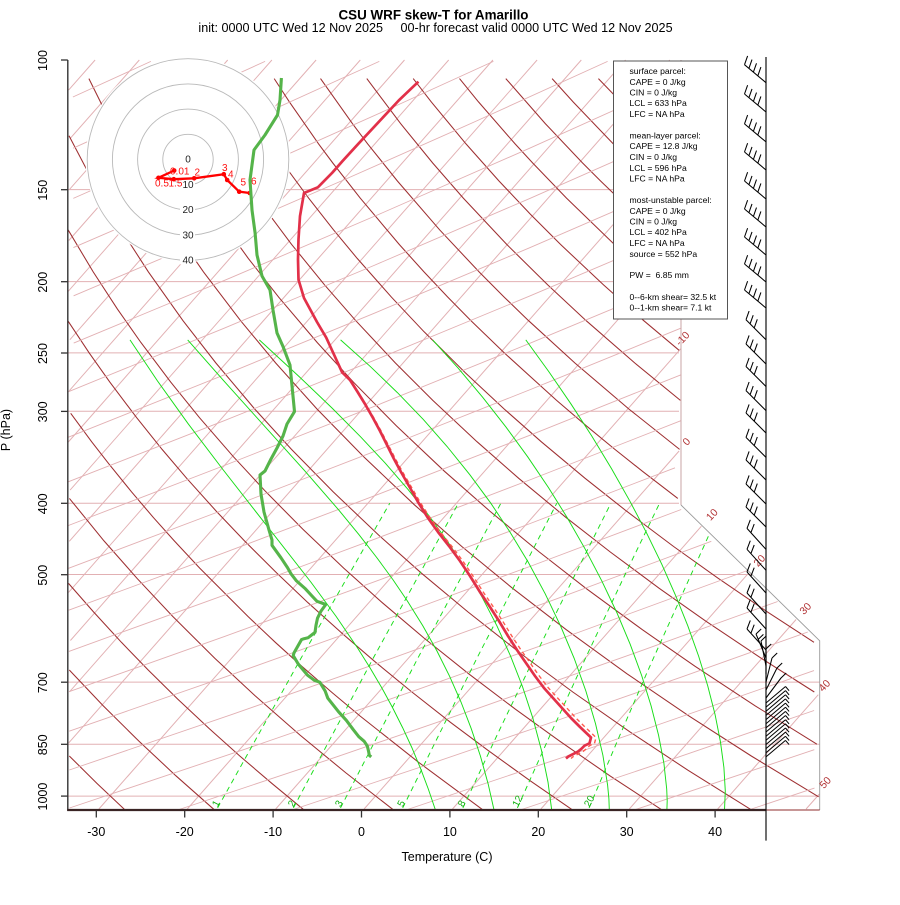 This screenshot has width=900, height=905. What do you see at coordinates (664, 146) in the screenshot?
I see `svg-text: CAPE = 12.8 J/kg` at bounding box center [664, 146].